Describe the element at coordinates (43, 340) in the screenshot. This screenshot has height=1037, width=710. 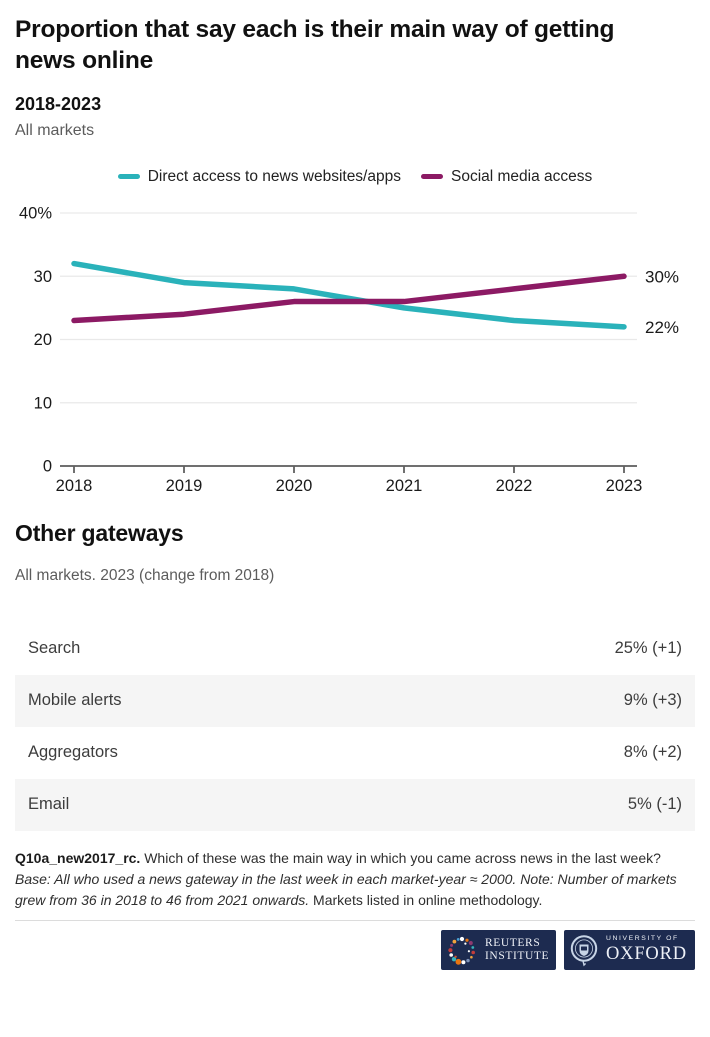
I see `svg-text: 20` at that location.